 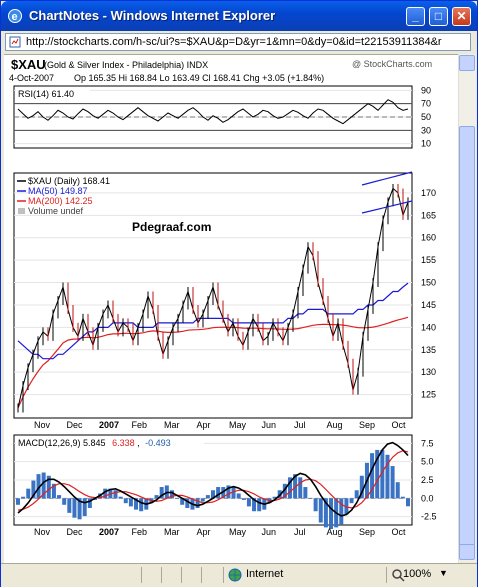 What do you see at coordinates (427, 498) in the screenshot?
I see `macd-tick-label: 0.0` at bounding box center [427, 498].